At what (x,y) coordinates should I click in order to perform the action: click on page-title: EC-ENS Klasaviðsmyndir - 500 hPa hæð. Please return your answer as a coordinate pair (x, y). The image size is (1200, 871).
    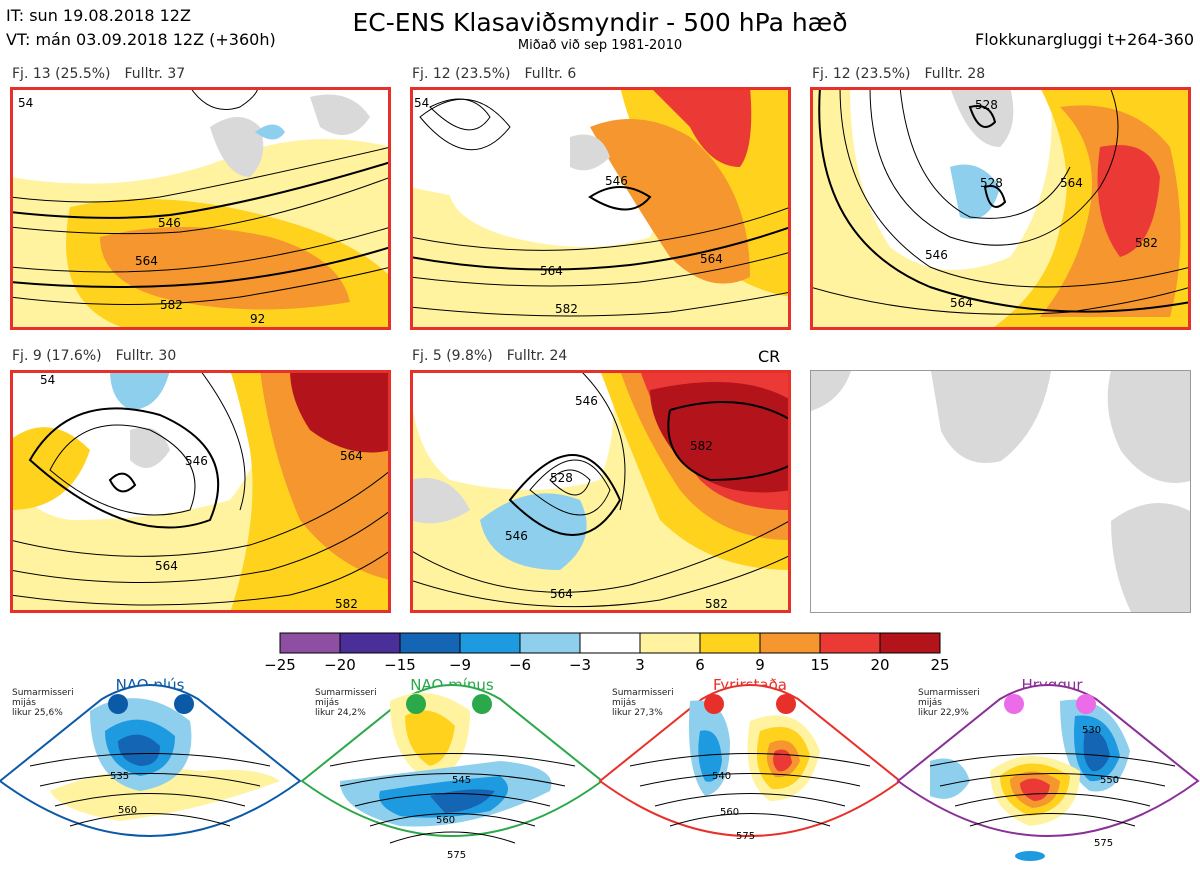
    Looking at the image, I should click on (600, 22).